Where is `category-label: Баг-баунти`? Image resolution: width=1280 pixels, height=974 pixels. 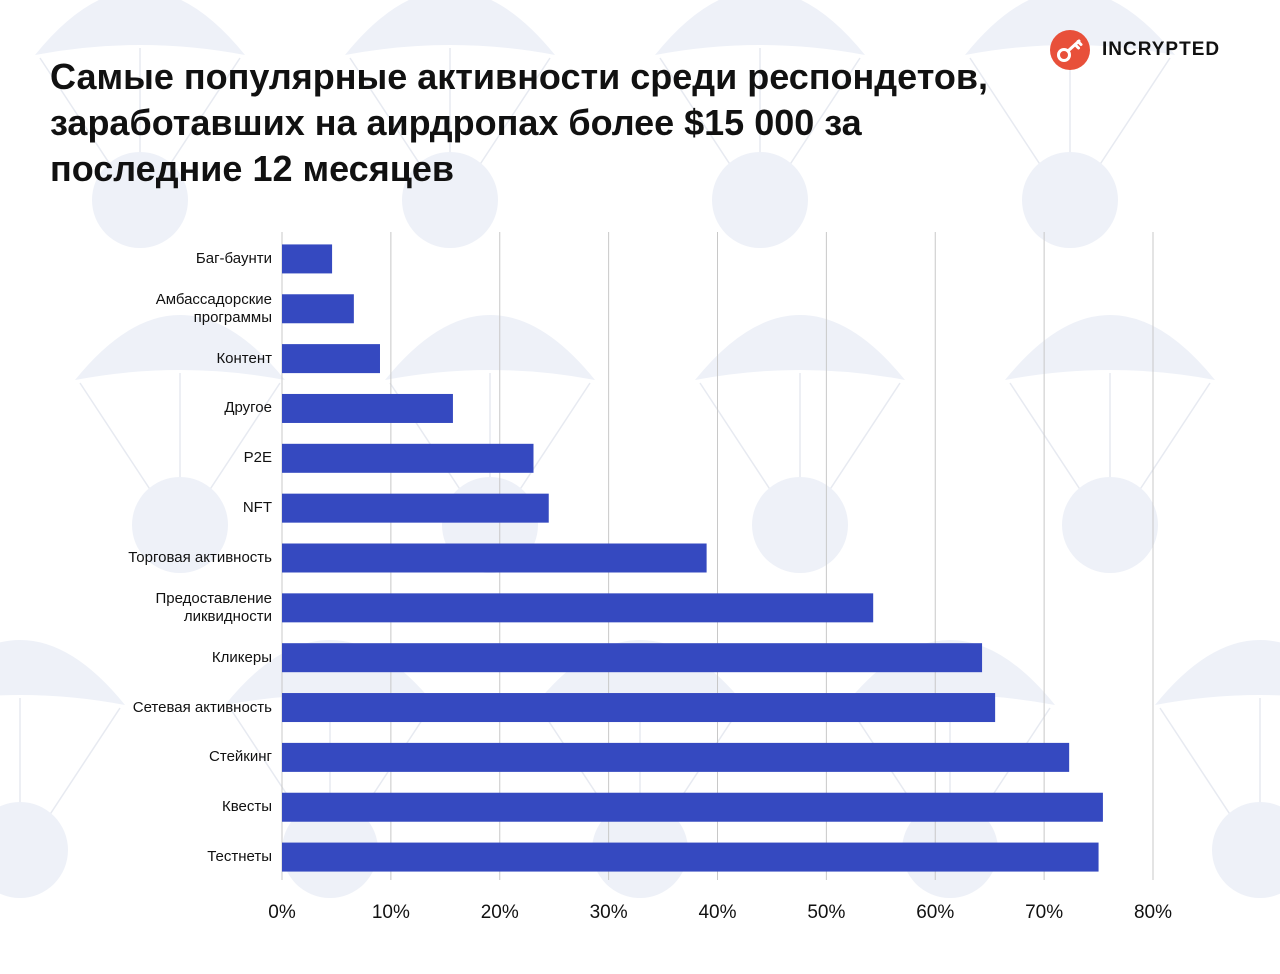 category-label: Баг-баунти is located at coordinates (147, 259).